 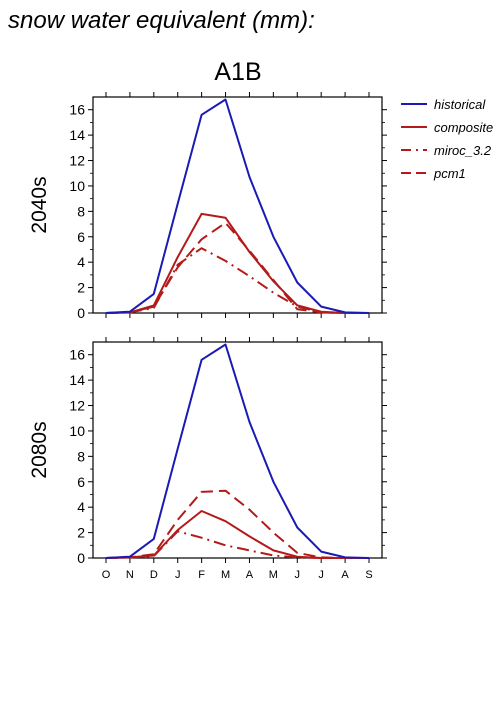 I want to click on scenario-label: A1B, so click(x=237, y=72).